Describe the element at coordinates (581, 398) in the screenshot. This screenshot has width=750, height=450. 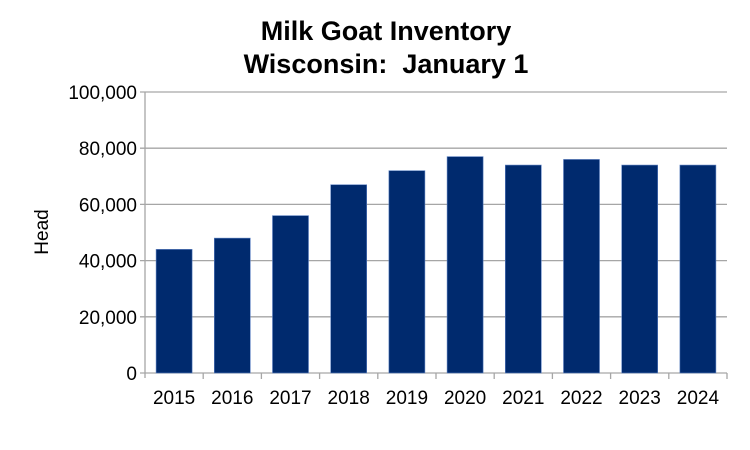
I see `x-tick-label: 2022` at that location.